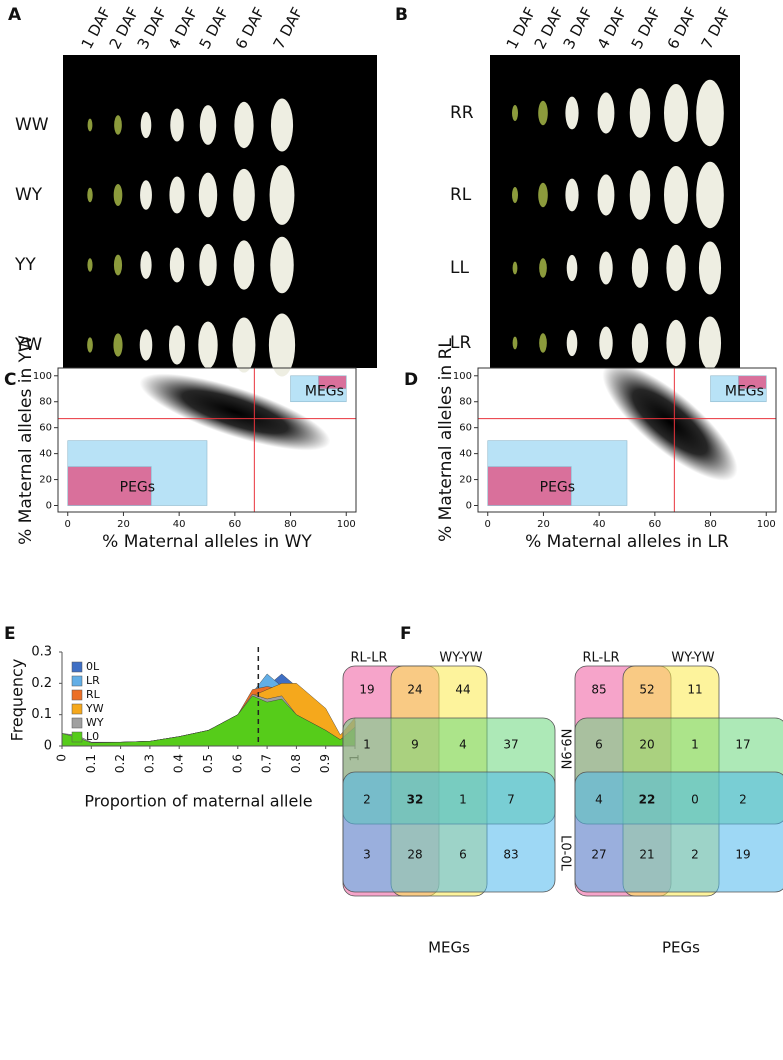 Image resolution: width=783 pixels, height=1060 pixels. Describe the element at coordinates (465, 402) in the screenshot. I see `y-tick-label: 80` at that location.